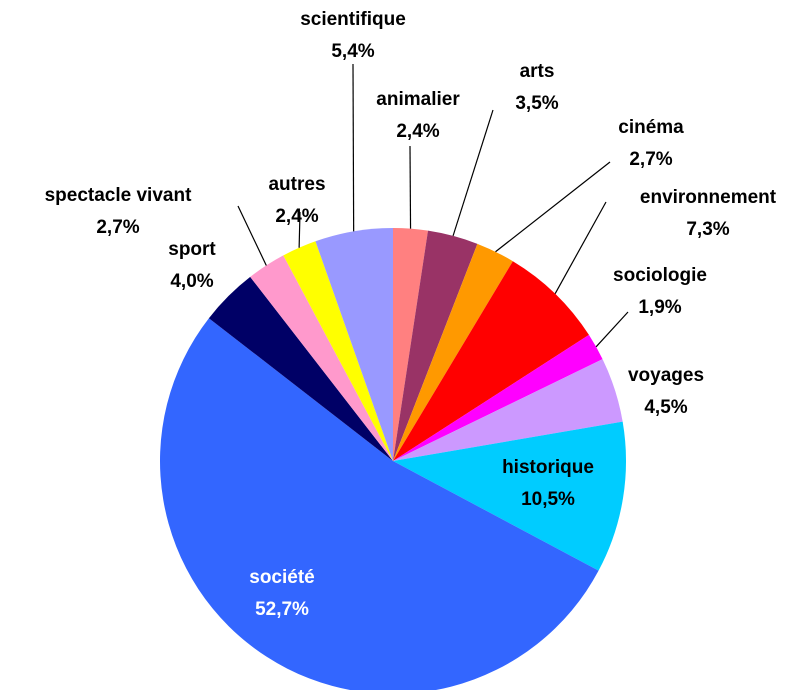 This screenshot has width=804, height=690. I want to click on slice-label: autres, so click(296, 184).